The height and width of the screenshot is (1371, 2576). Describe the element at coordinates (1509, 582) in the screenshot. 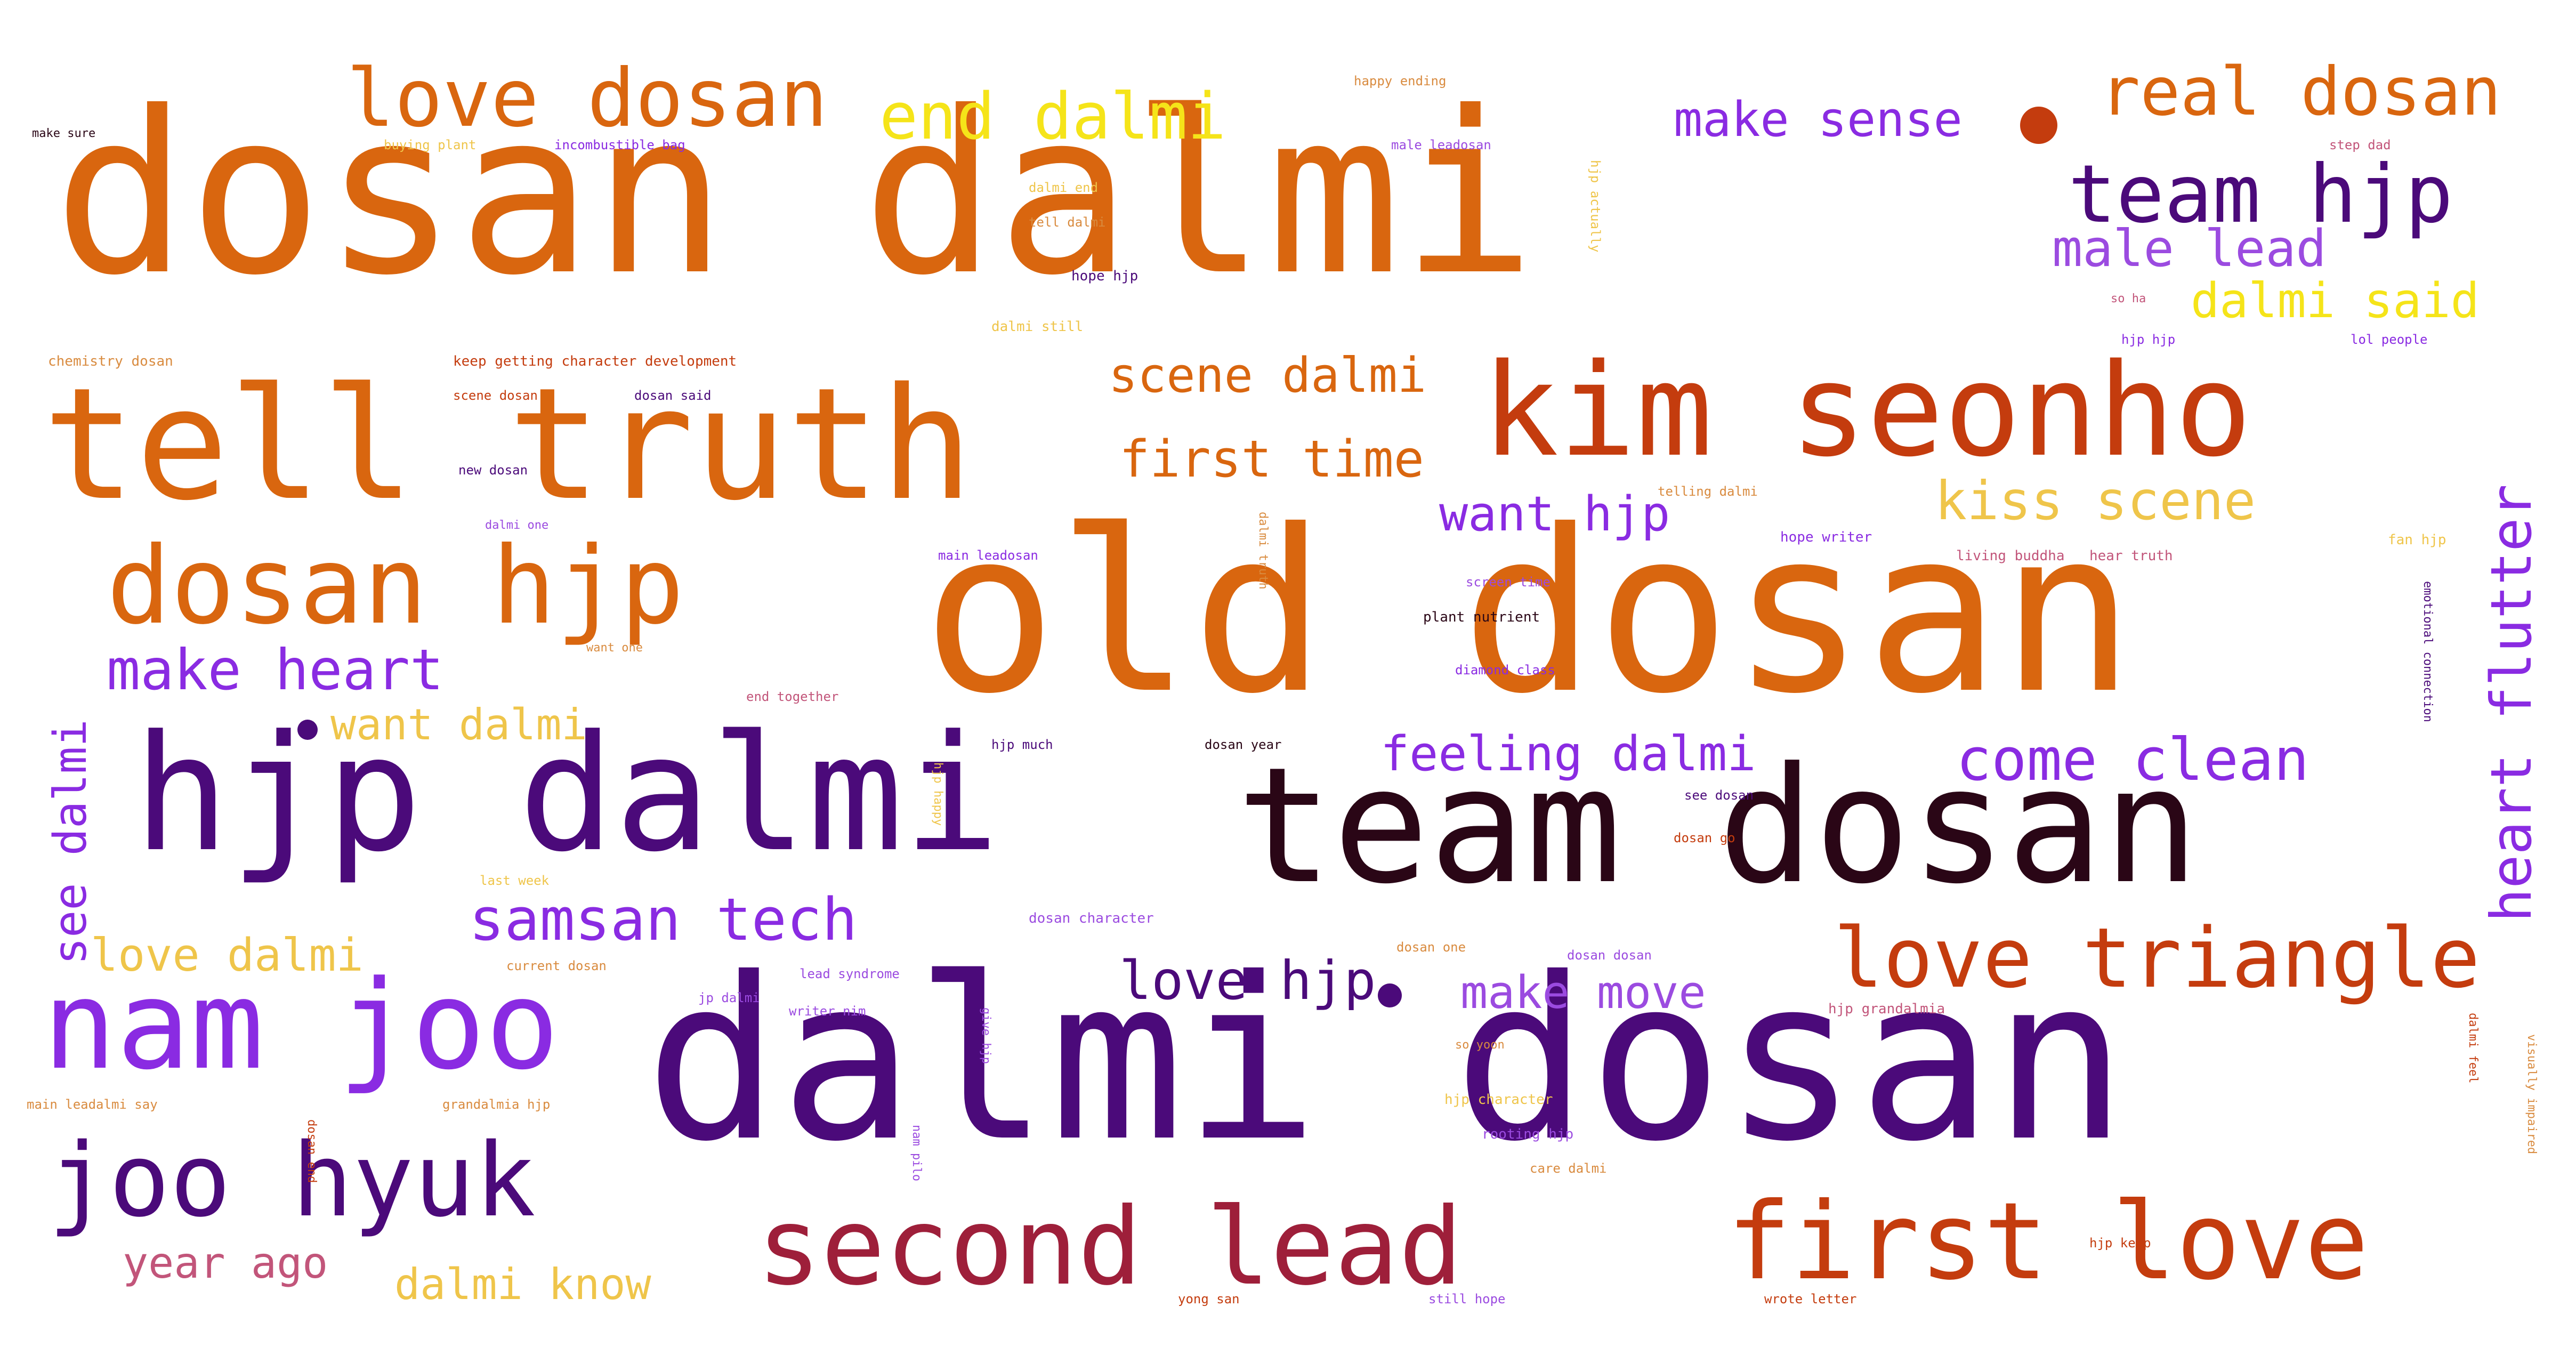

I see `word: screen time` at that location.